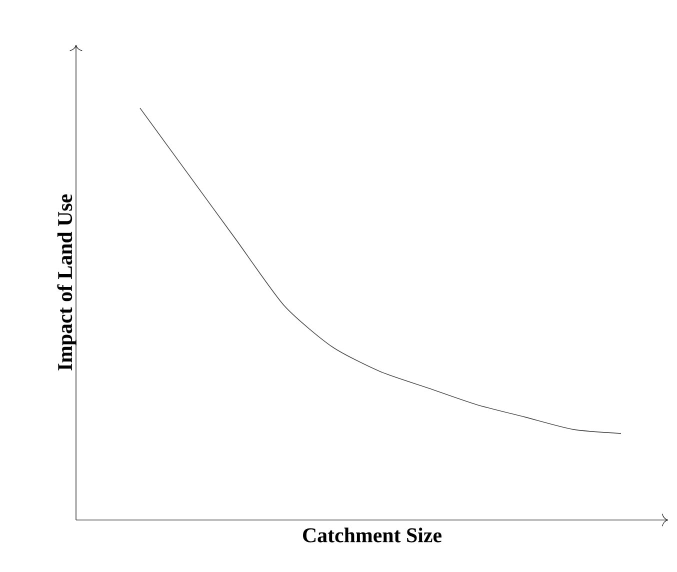 This screenshot has width=677, height=572. Describe the element at coordinates (66, 282) in the screenshot. I see `y-axis-title: Impact of Land Use` at that location.